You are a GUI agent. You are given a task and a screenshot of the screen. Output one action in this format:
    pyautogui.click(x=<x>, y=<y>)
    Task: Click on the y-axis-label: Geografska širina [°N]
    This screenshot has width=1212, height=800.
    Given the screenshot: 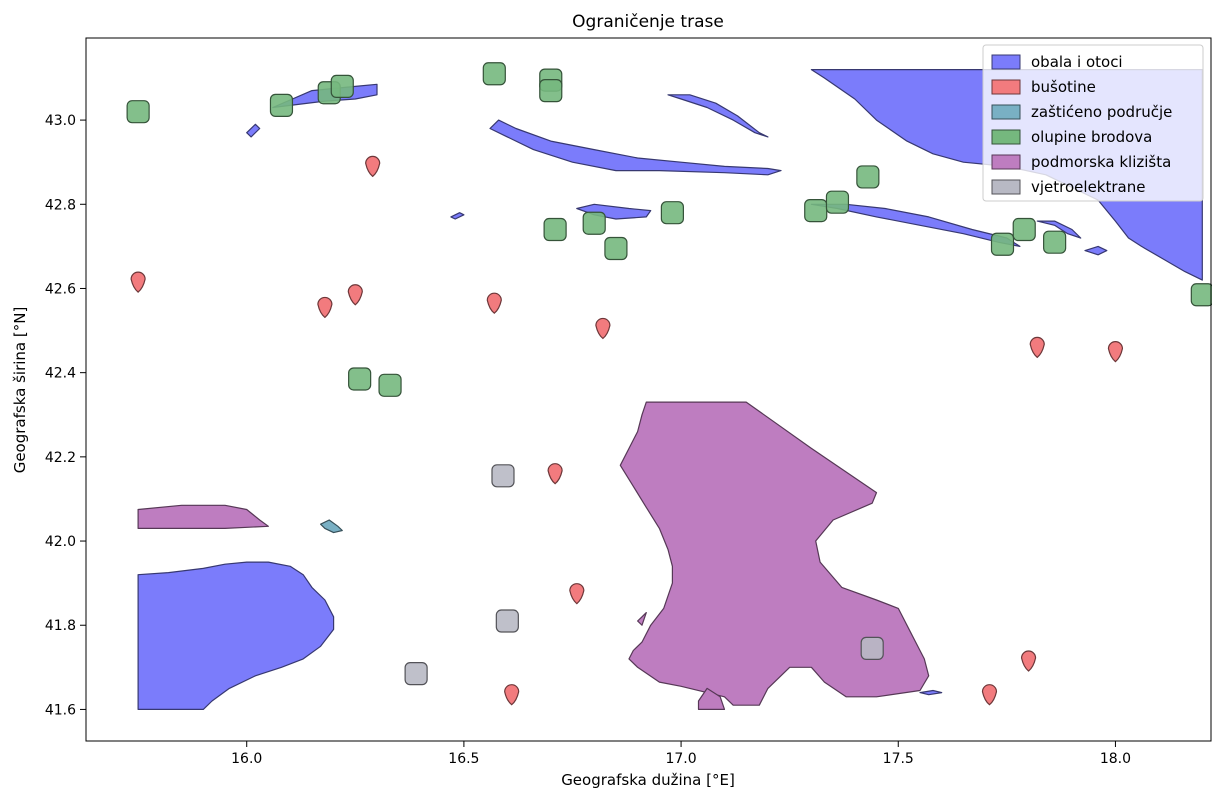 What is the action you would take?
    pyautogui.click(x=20, y=390)
    